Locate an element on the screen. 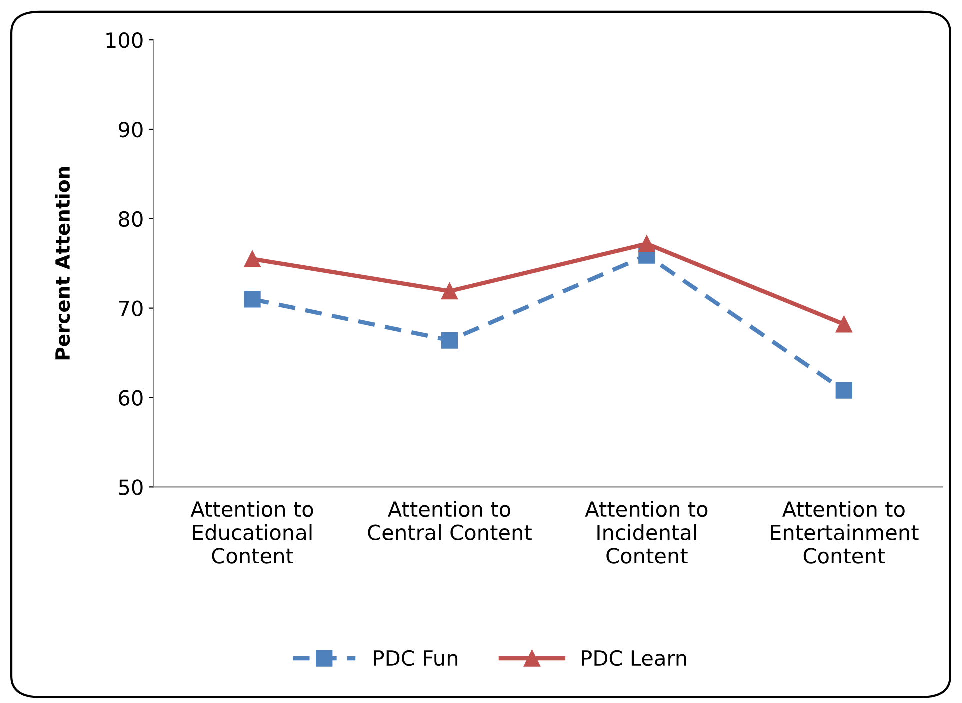  legend-label: PDC Fun is located at coordinates (416, 658).